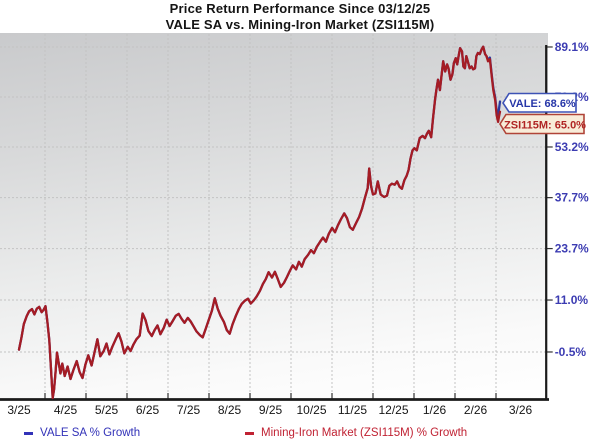  I want to click on x-tick-label: 12/25, so click(393, 410).